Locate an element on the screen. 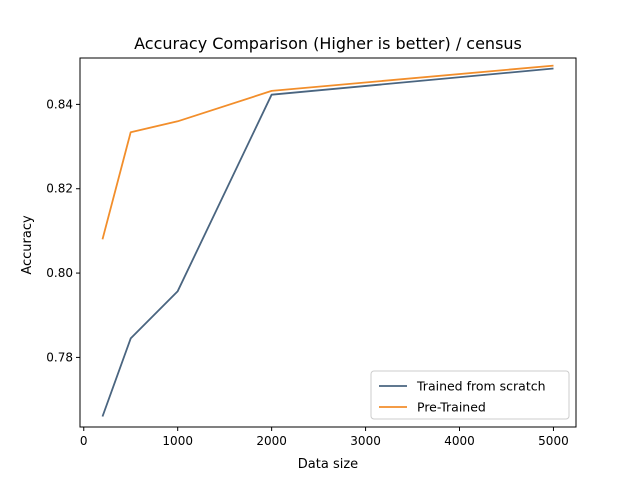 The height and width of the screenshot is (480, 640). x-tick-label: 0 is located at coordinates (84, 441).